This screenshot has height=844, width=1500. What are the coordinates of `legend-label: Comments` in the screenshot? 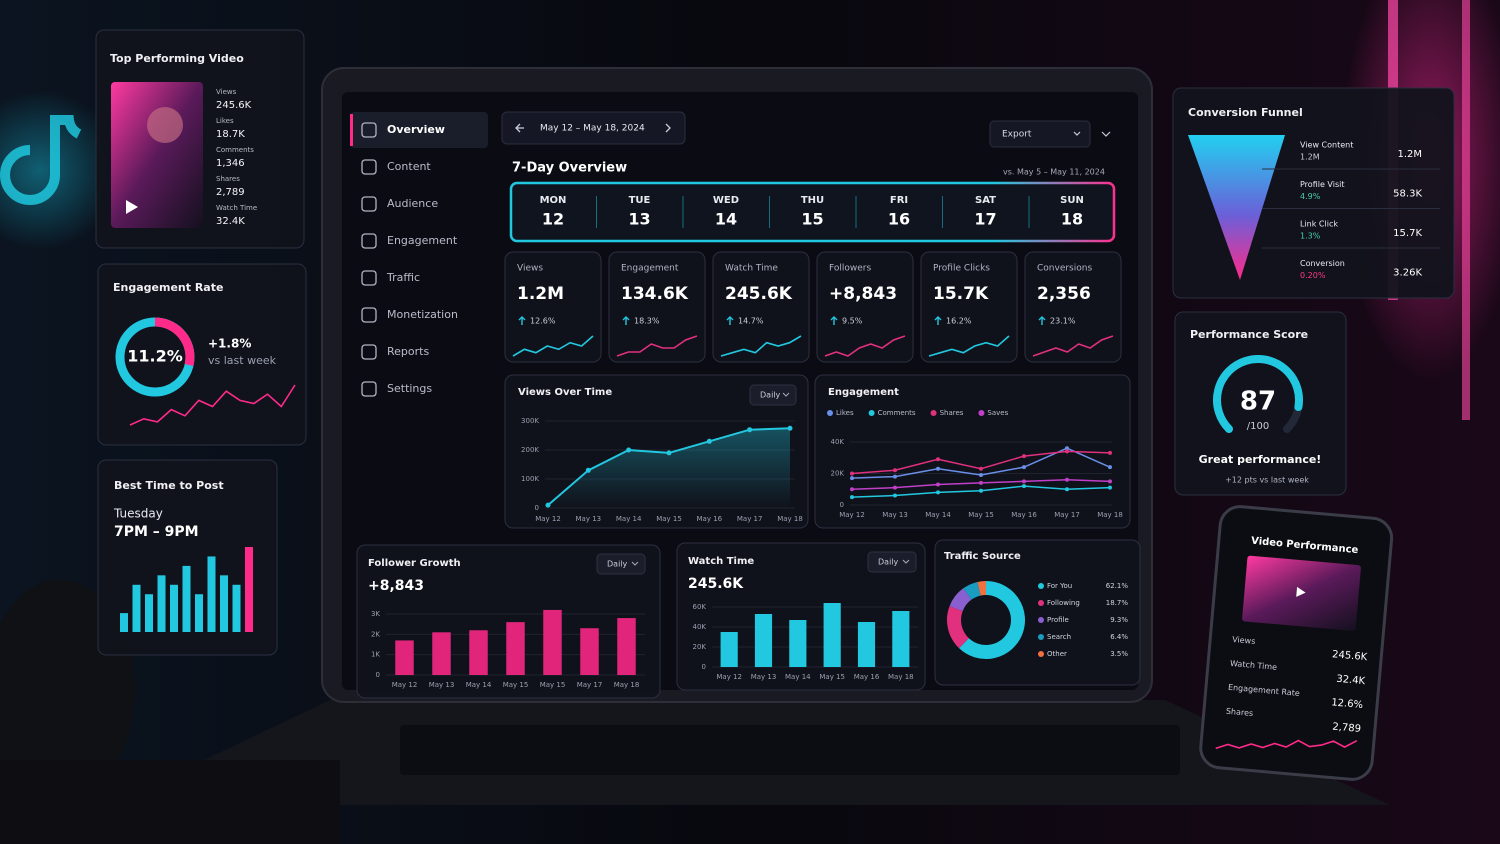 It's located at (897, 413).